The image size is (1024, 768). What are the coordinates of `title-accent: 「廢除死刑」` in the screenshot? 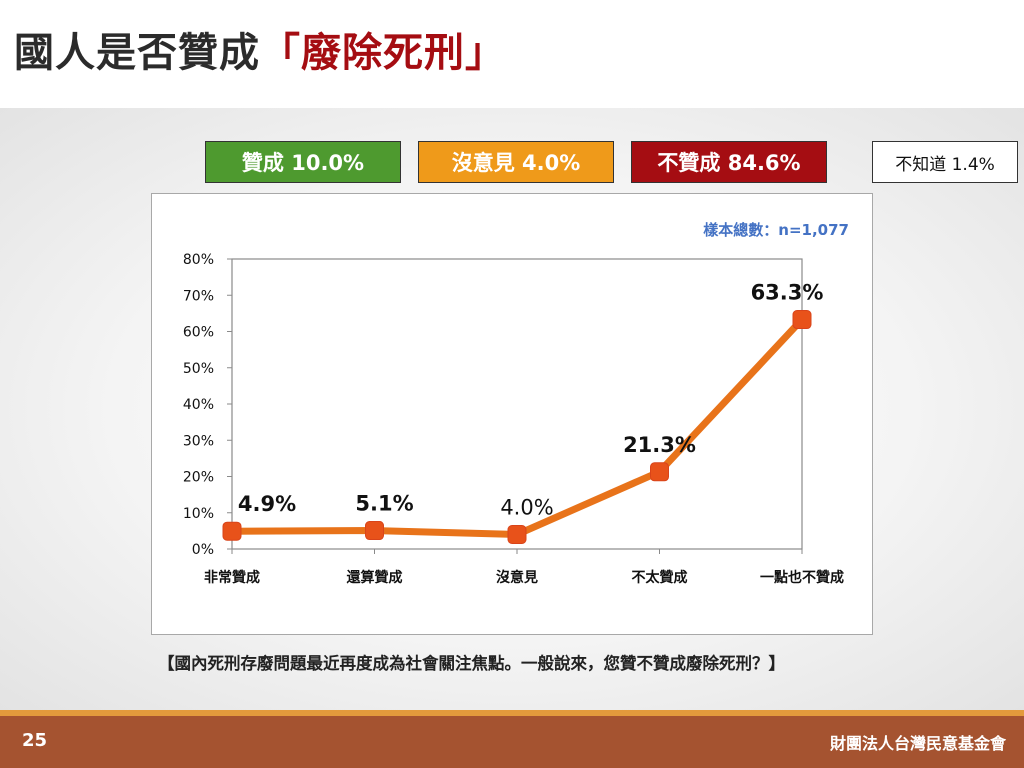 It's located at (383, 53).